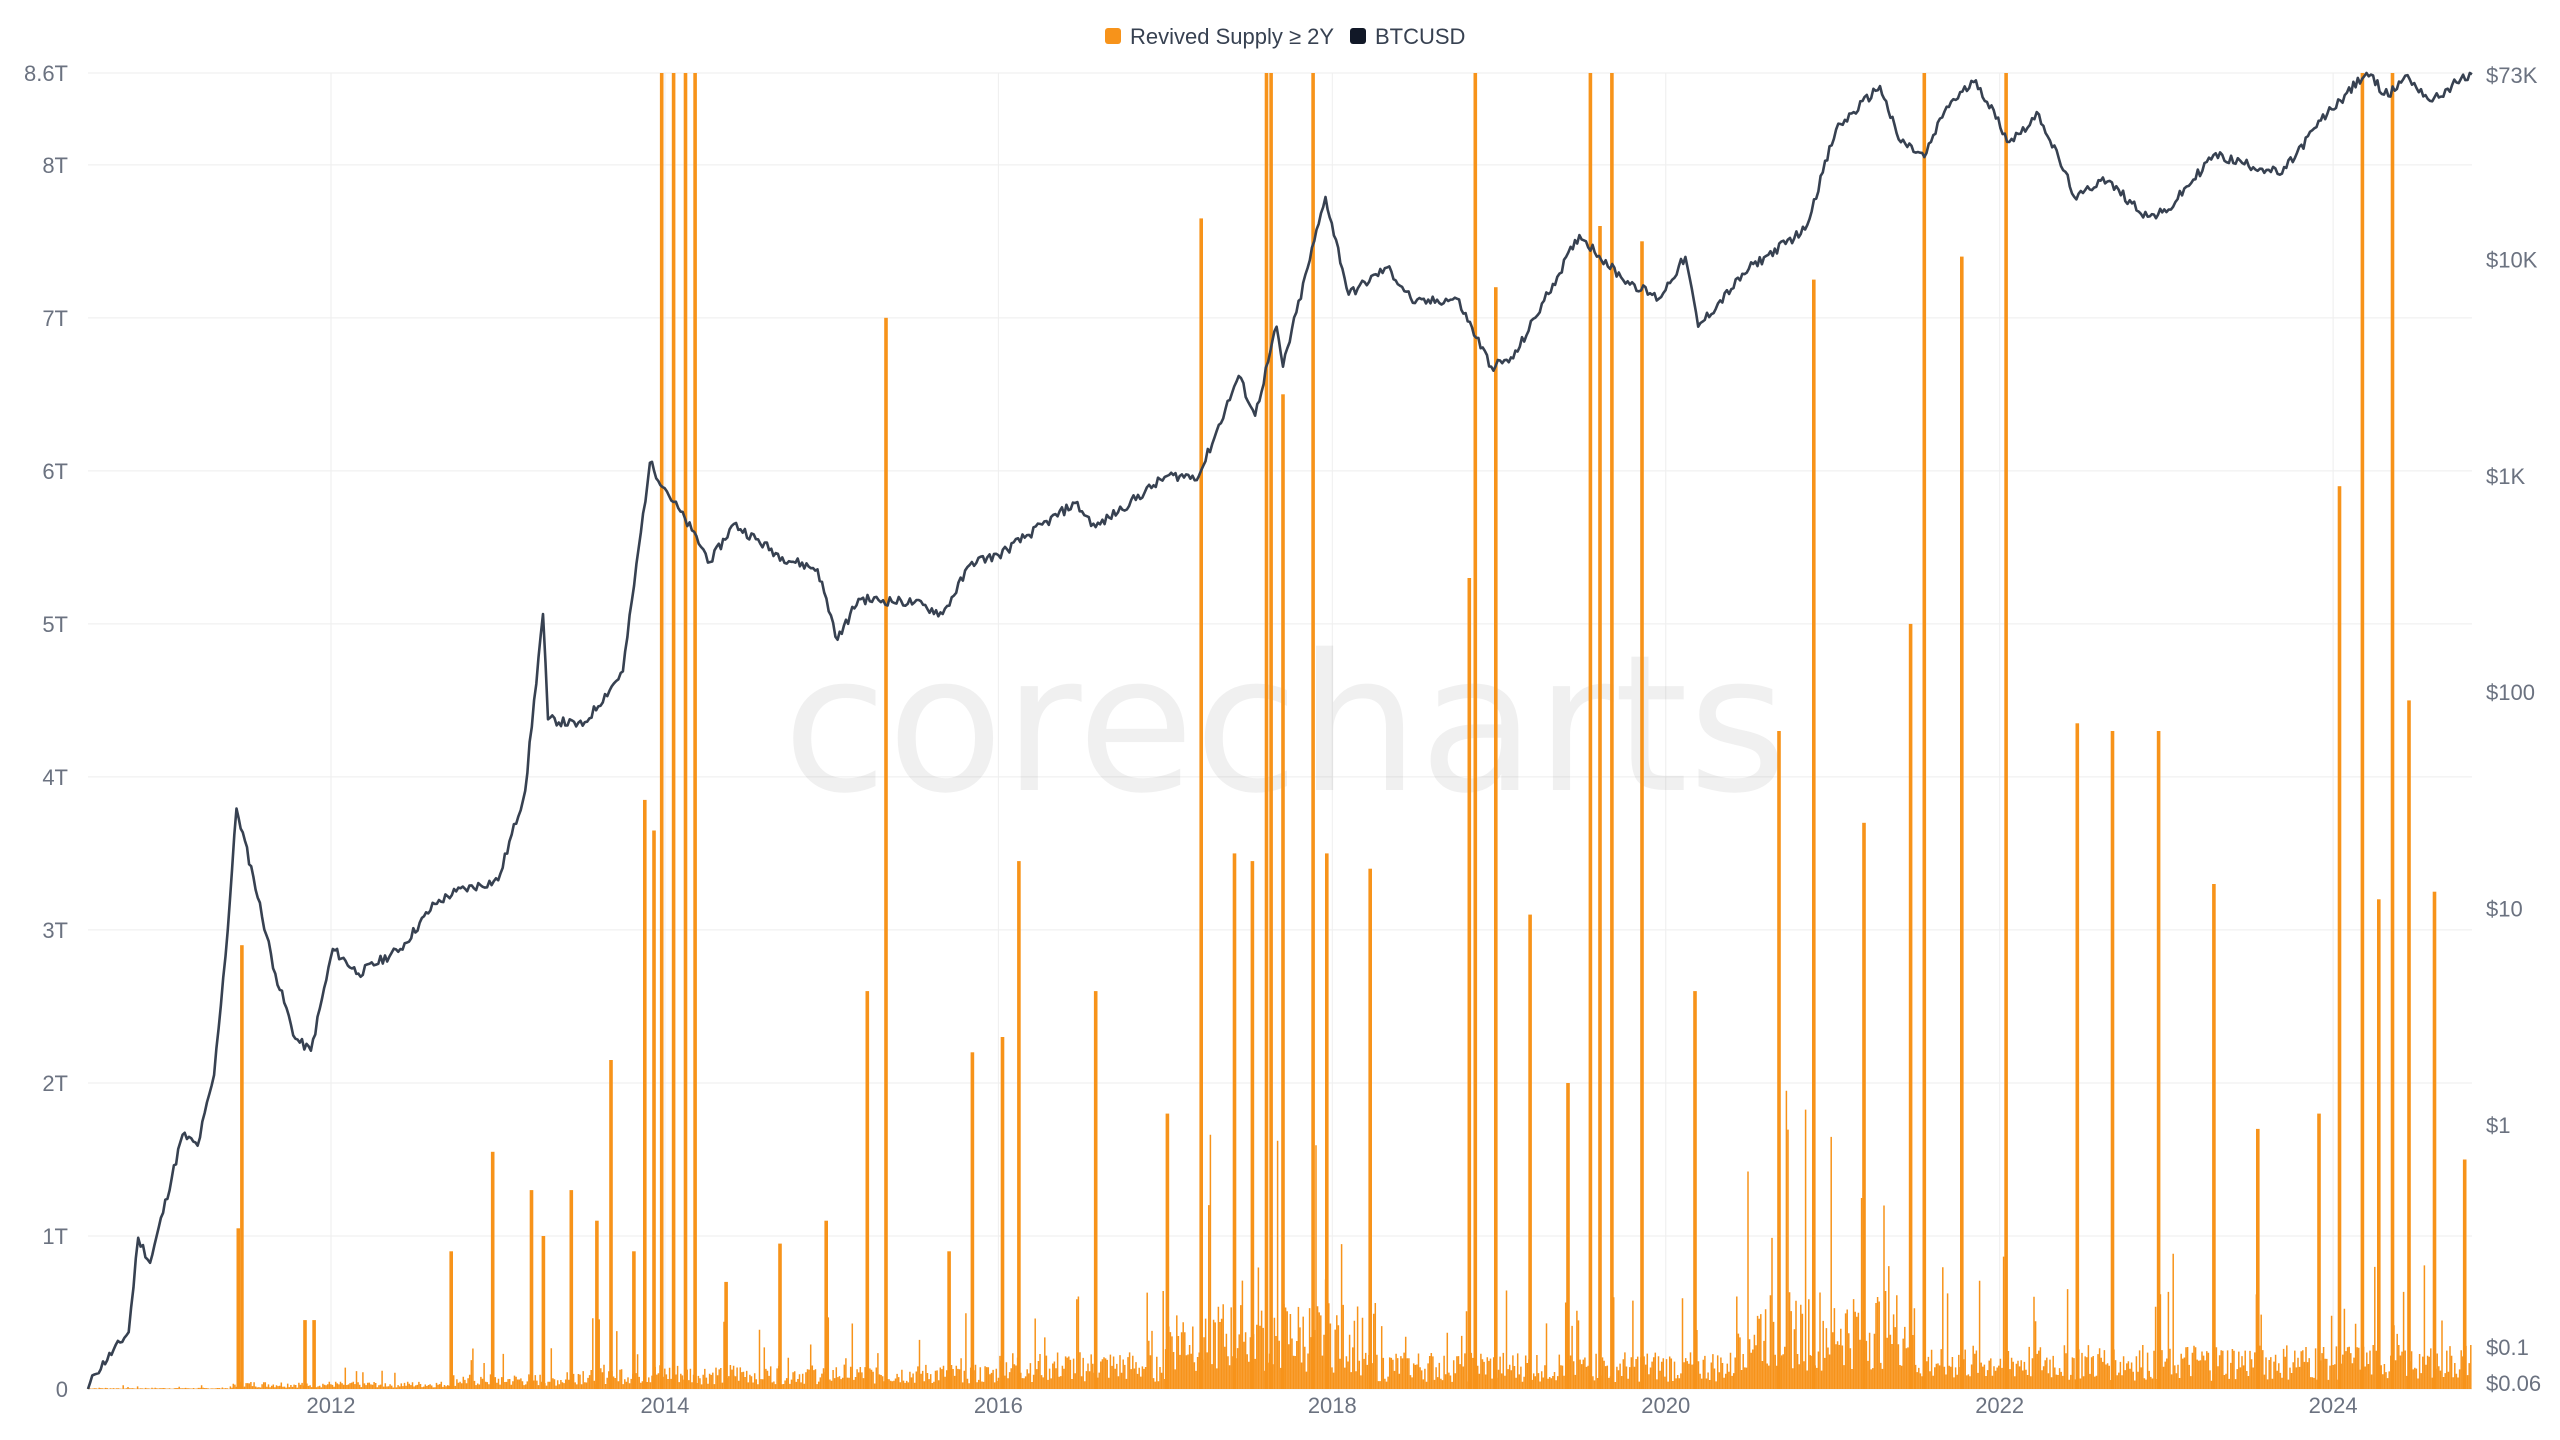  Describe the element at coordinates (1113, 36) in the screenshot. I see `legend-swatch-revived-supply` at that location.